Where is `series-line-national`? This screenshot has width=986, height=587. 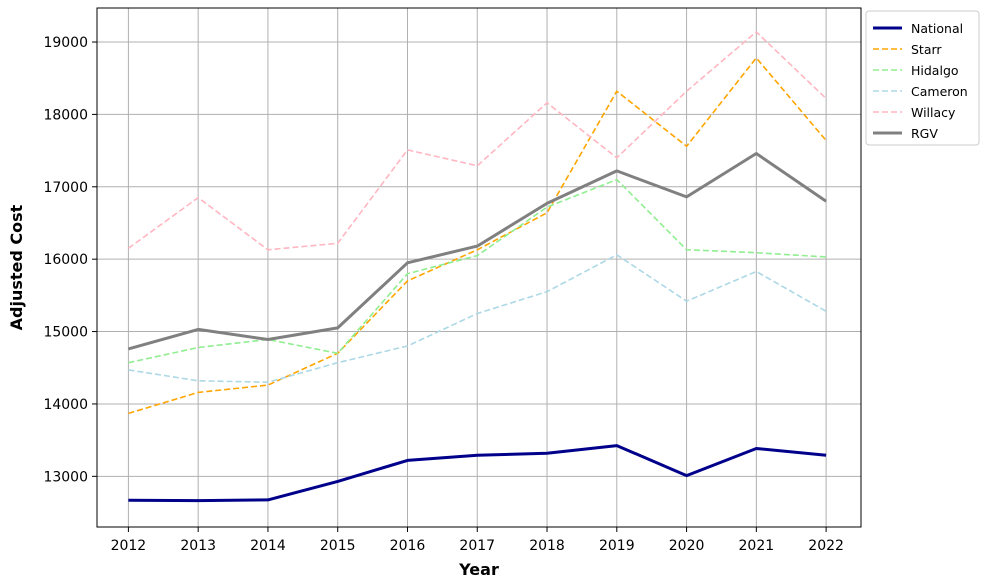
series-line-national is located at coordinates (477, 473).